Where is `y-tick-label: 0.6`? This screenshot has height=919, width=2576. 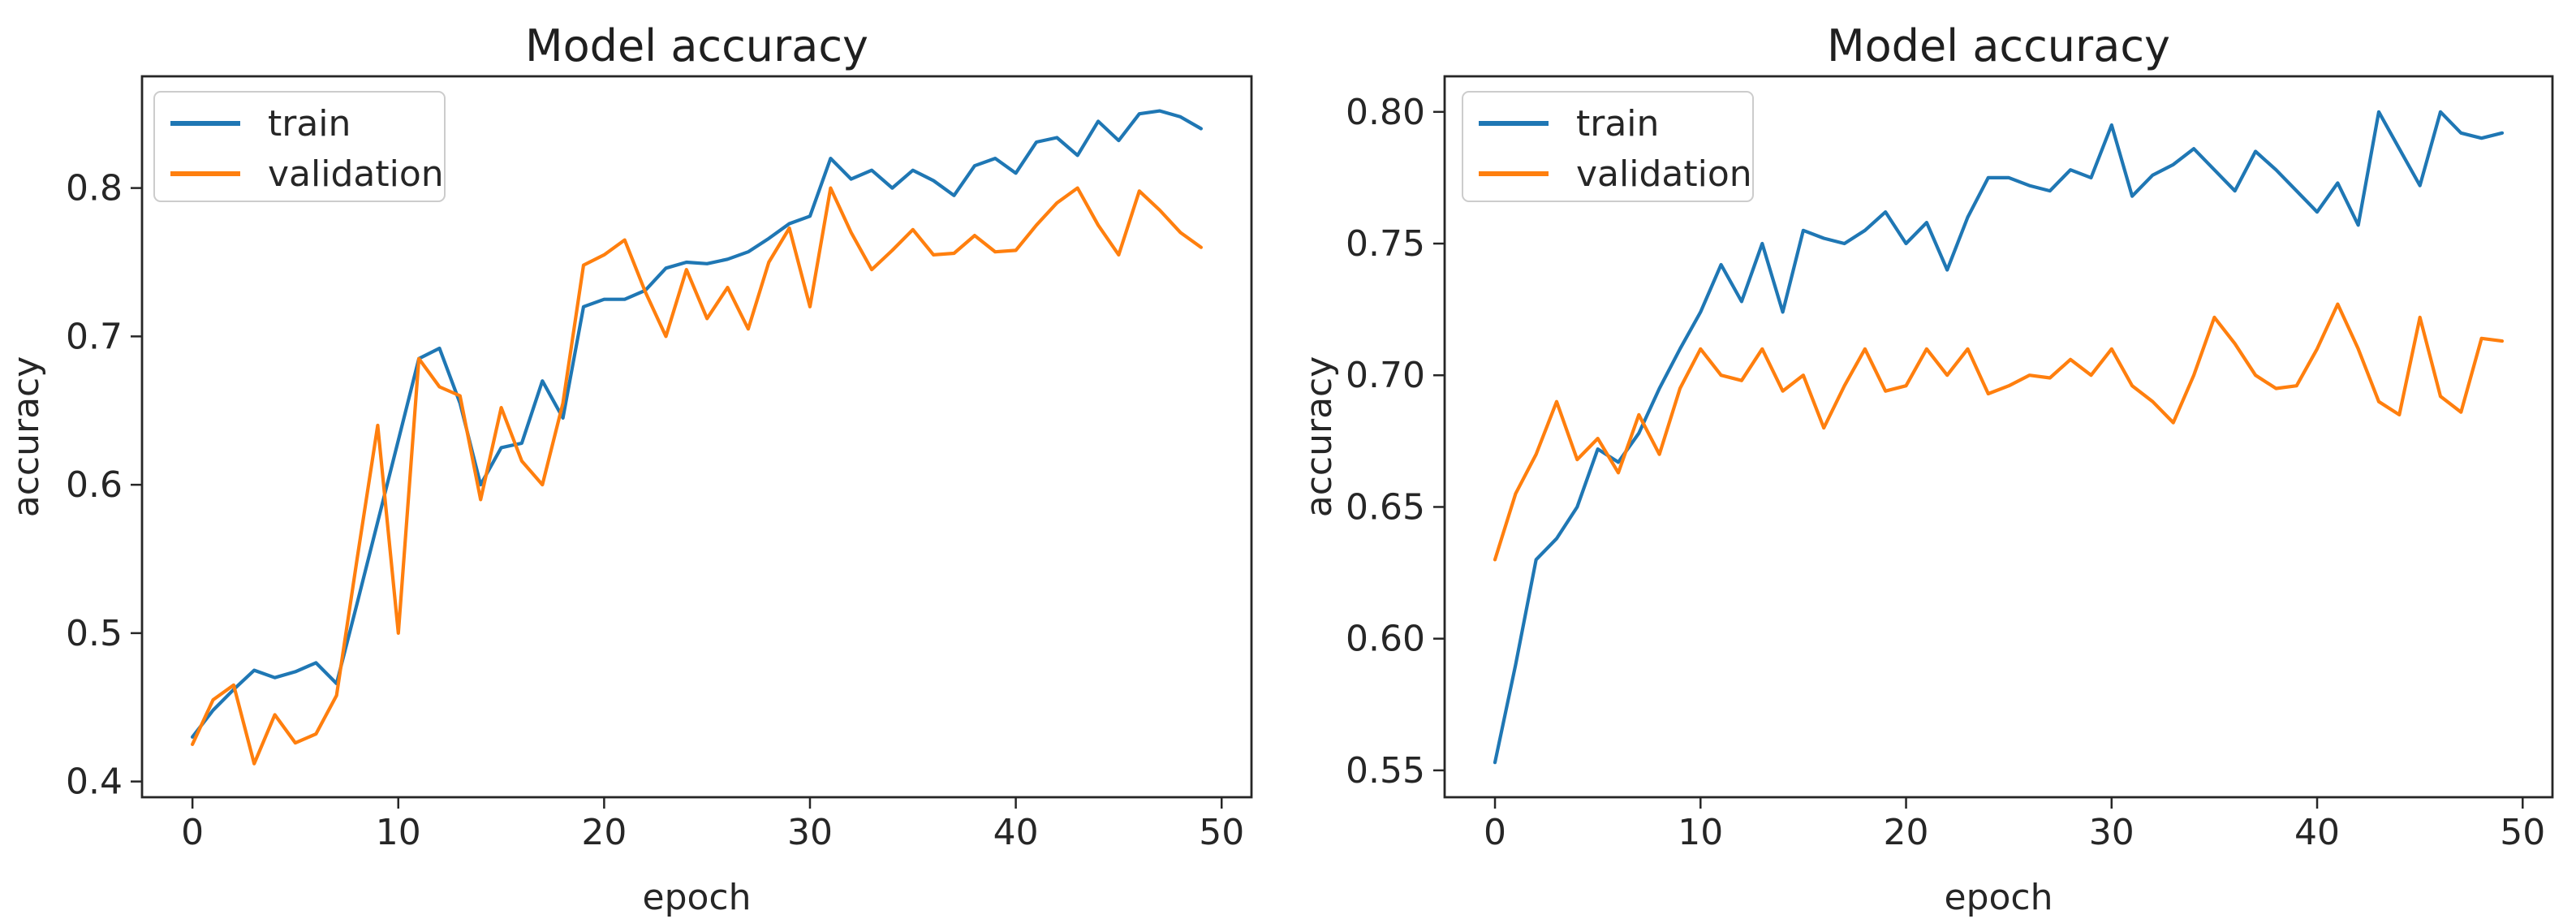 y-tick-label: 0.6 is located at coordinates (94, 485).